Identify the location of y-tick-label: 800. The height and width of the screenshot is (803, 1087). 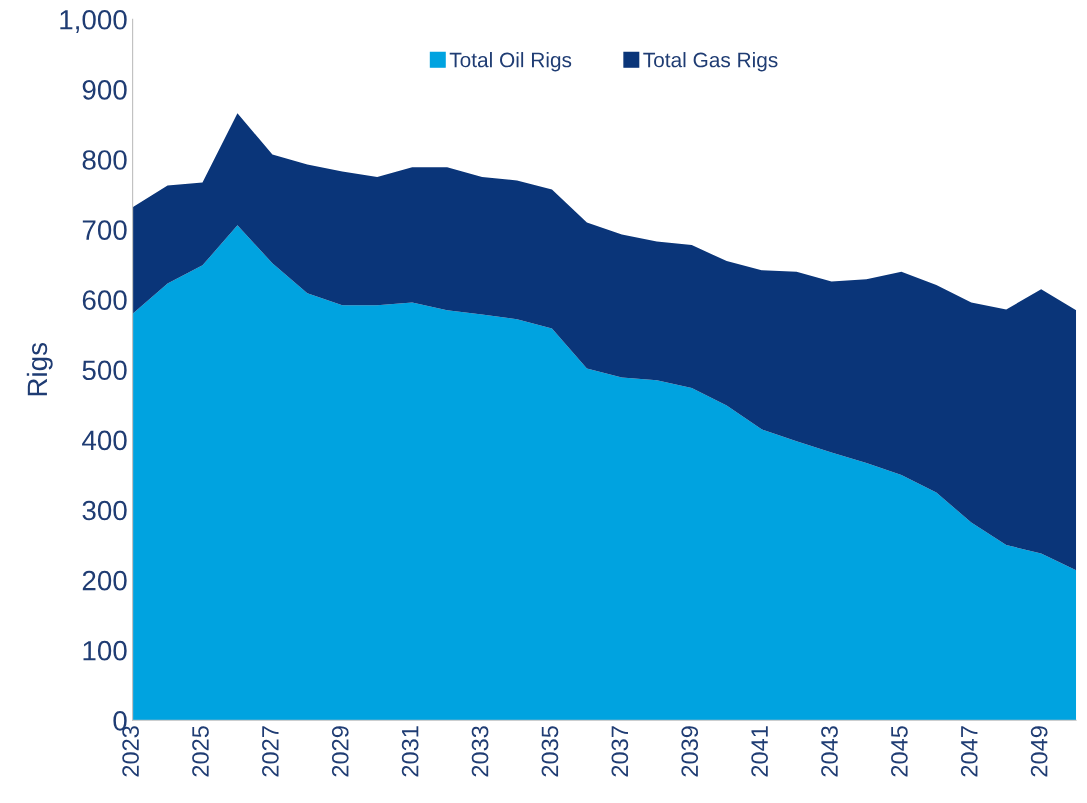
(104, 160).